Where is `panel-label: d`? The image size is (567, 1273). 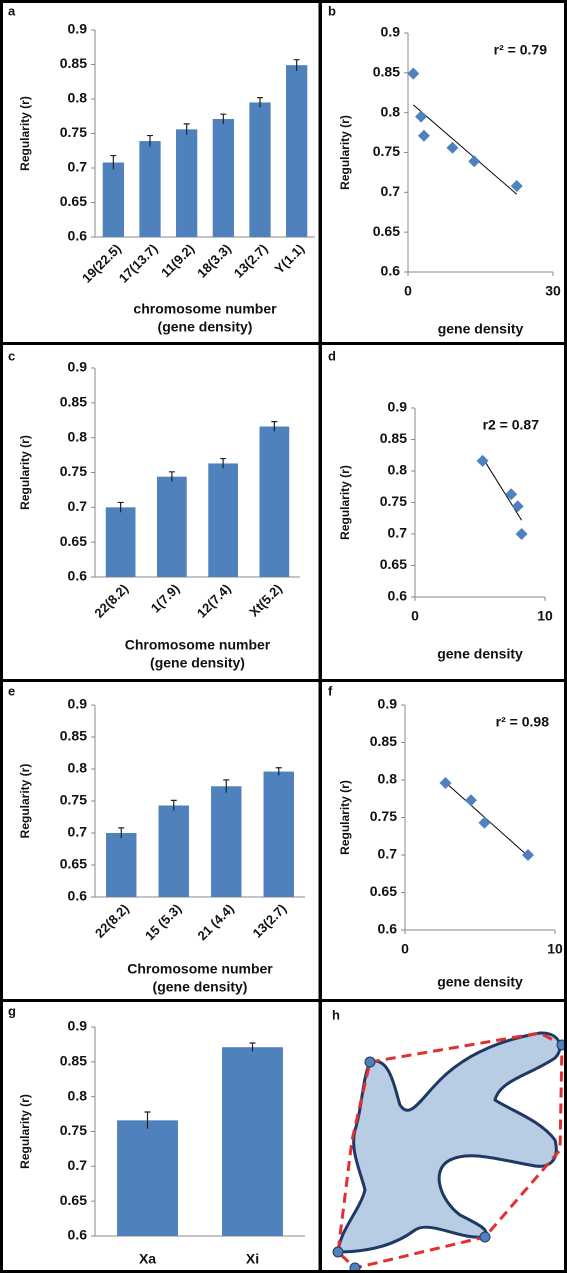
panel-label: d is located at coordinates (332, 355).